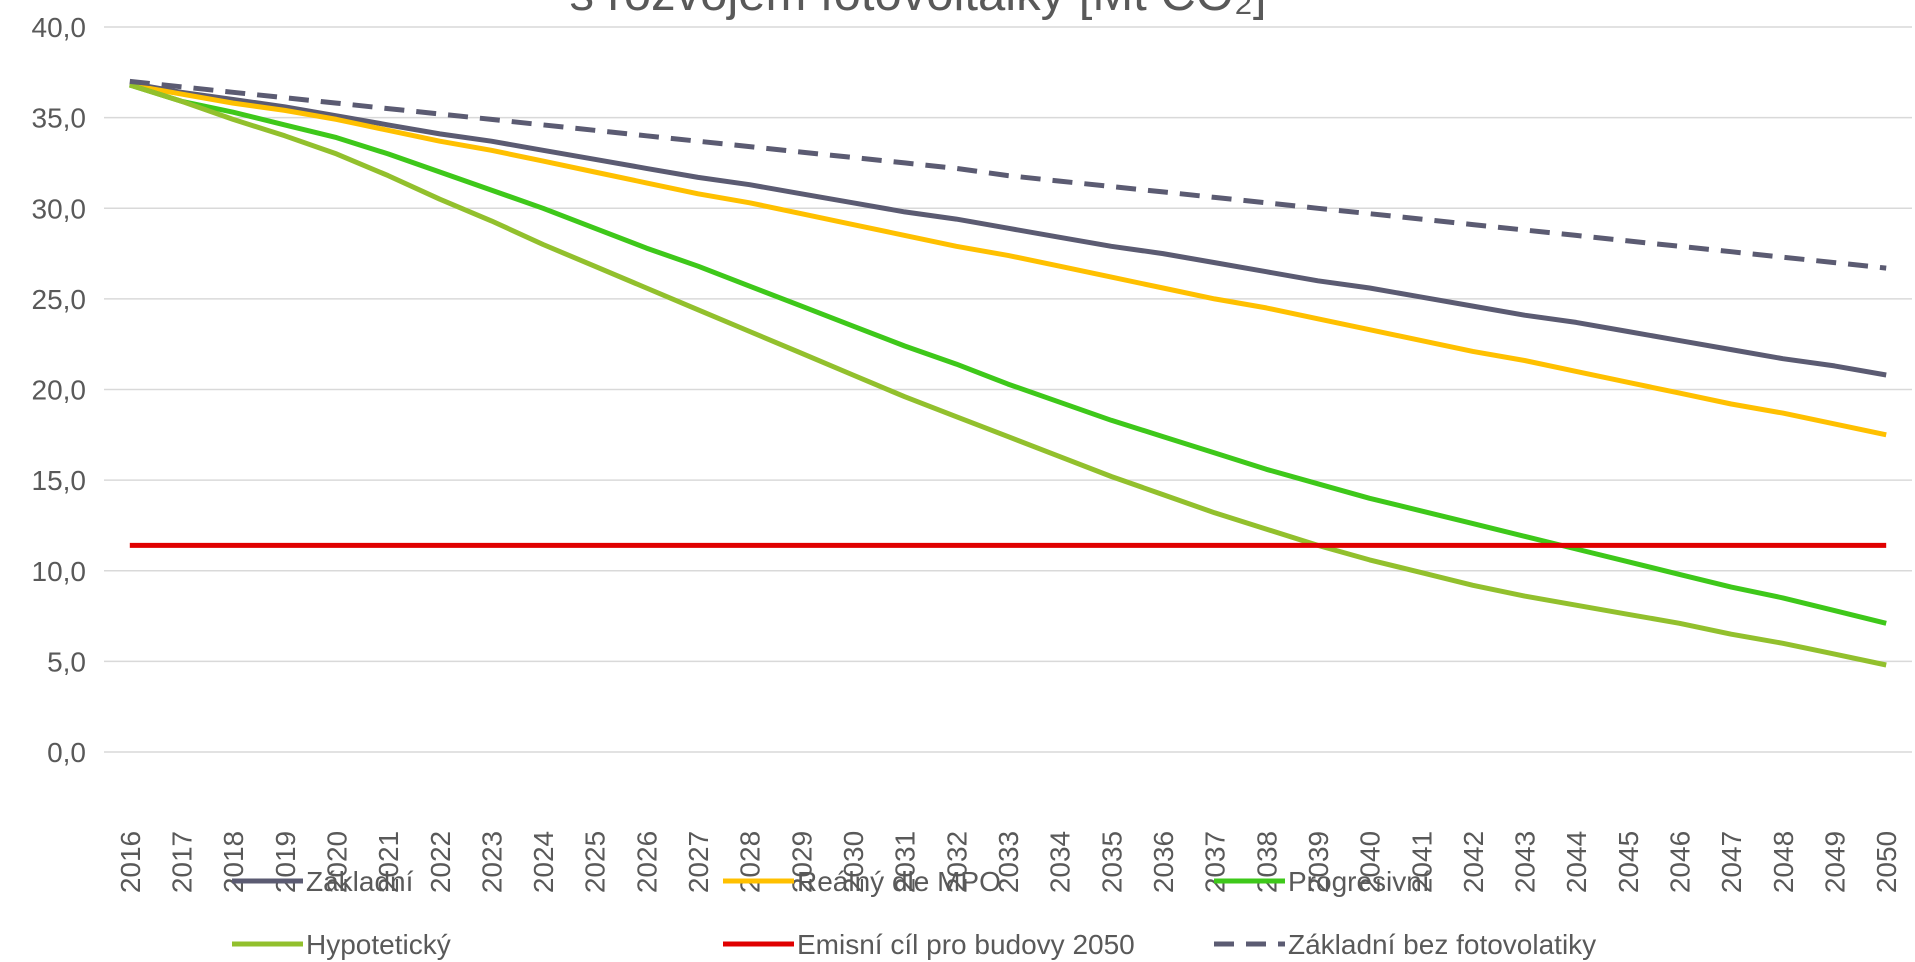 The image size is (1915, 962). What do you see at coordinates (59, 208) in the screenshot?
I see `y-tick-label: 30,0` at bounding box center [59, 208].